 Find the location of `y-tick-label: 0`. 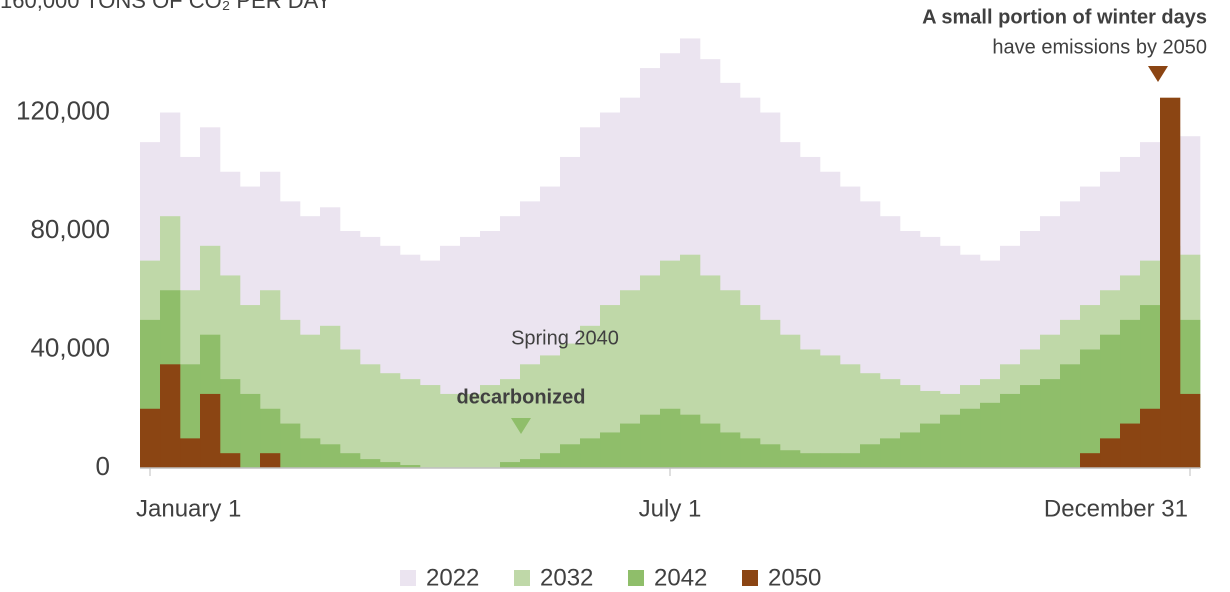

y-tick-label: 0 is located at coordinates (103, 466).